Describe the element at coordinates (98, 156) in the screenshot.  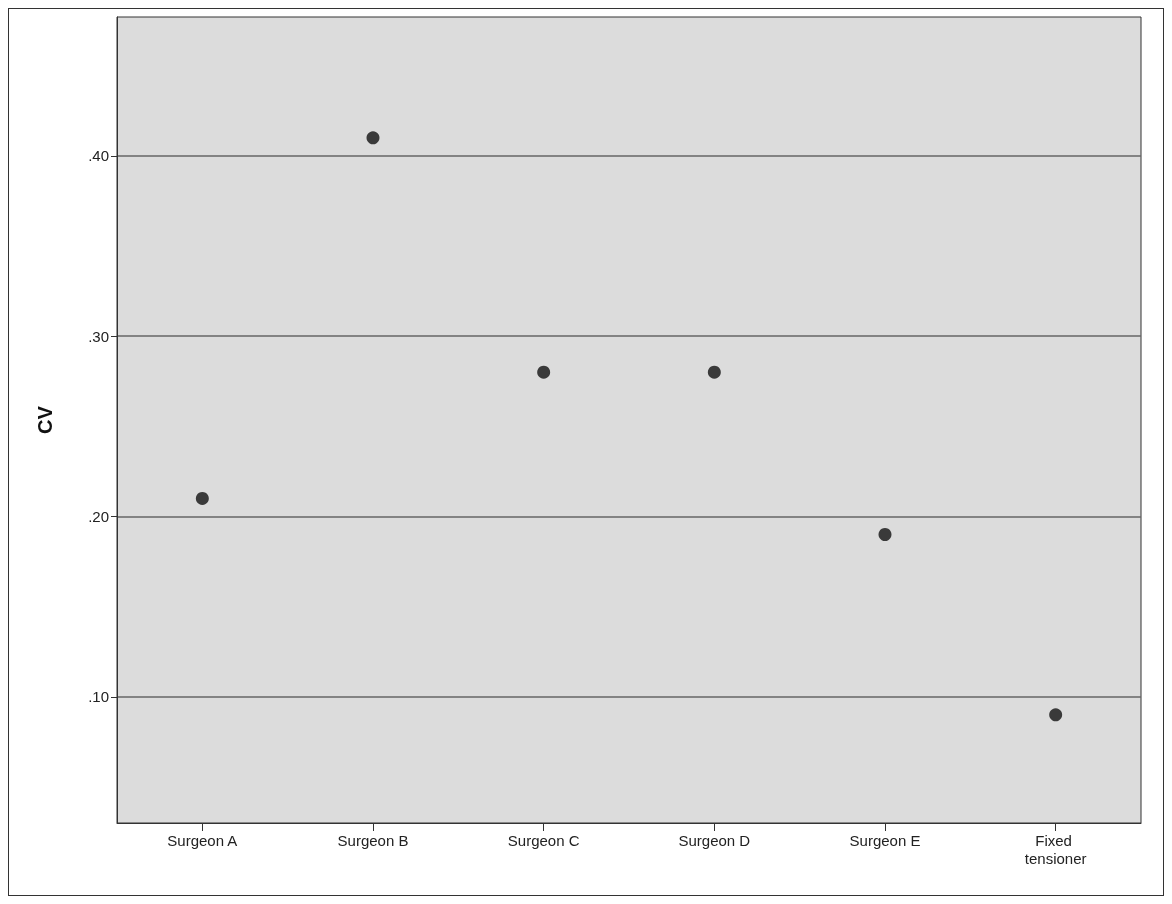
I see `y-tick-label: .40` at that location.